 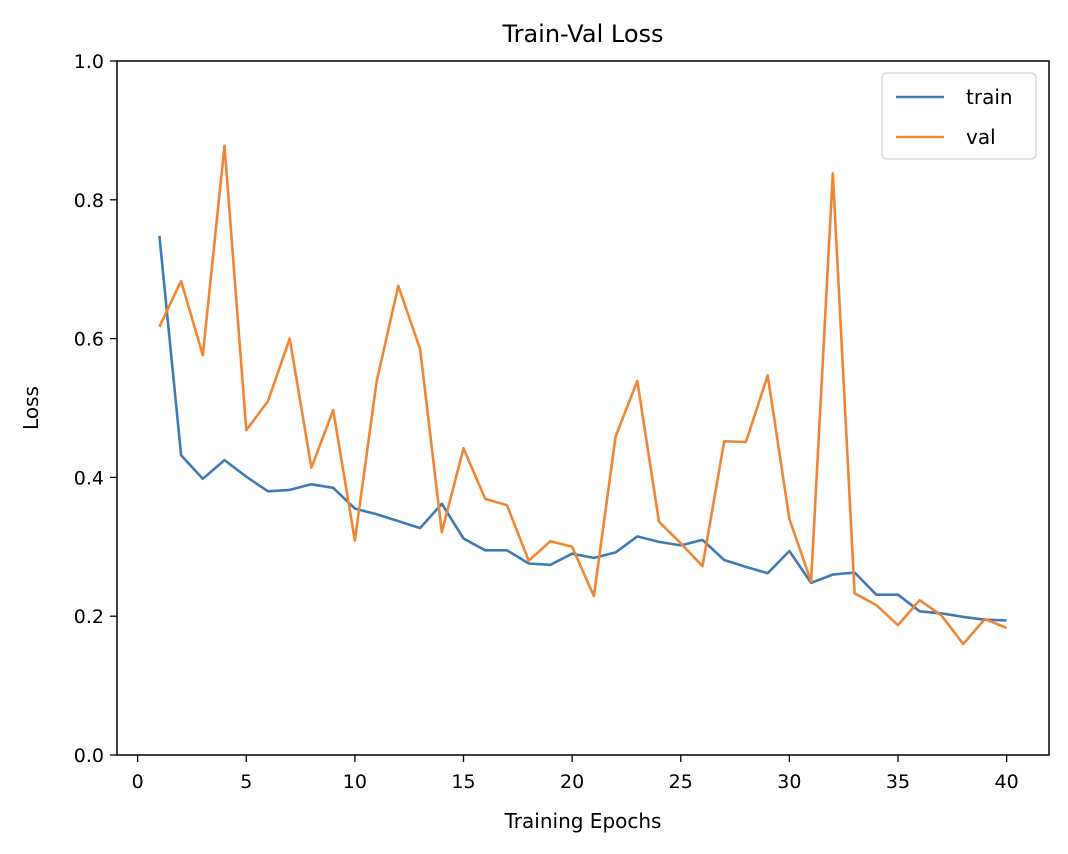 What do you see at coordinates (89, 478) in the screenshot?
I see `y-tick-label: 0.4` at bounding box center [89, 478].